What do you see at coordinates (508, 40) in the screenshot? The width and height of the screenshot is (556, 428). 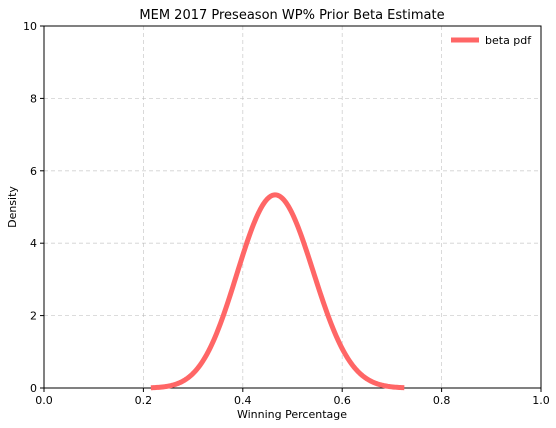 I see `legend-label: beta pdf` at bounding box center [508, 40].